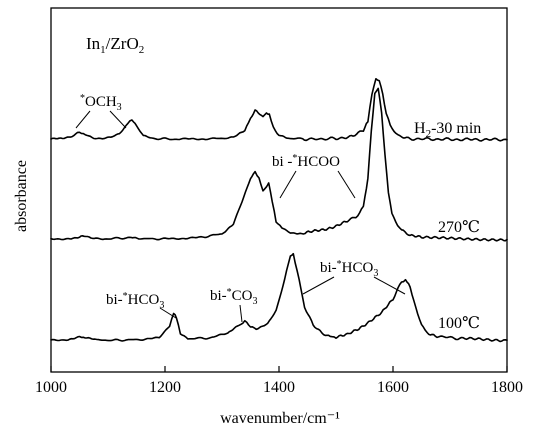 This screenshot has height=442, width=541. Describe the element at coordinates (101, 103) in the screenshot. I see `svg-text: *OCH3` at that location.